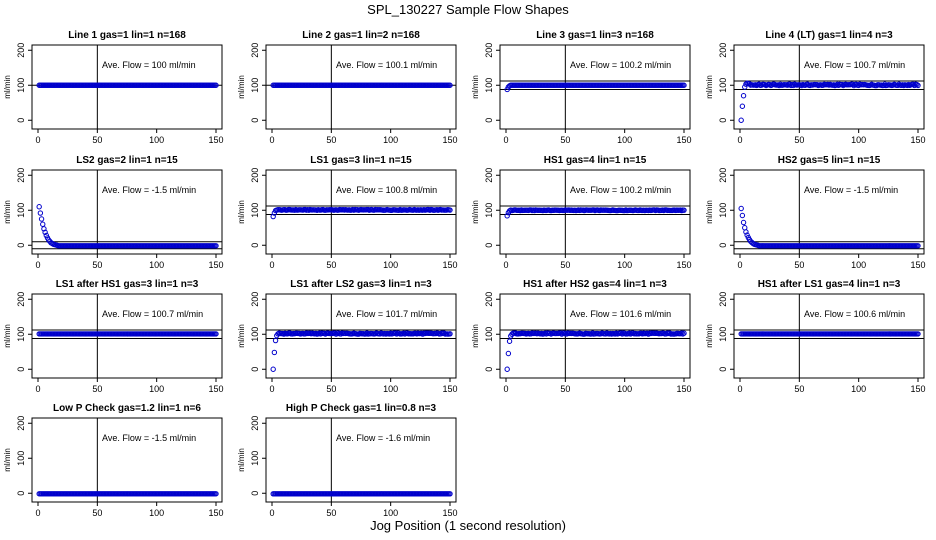 This screenshot has width=936, height=540. What do you see at coordinates (361, 408) in the screenshot?
I see `panel-title: High P Check gas=1 lin=0.8 n=3` at bounding box center [361, 408].